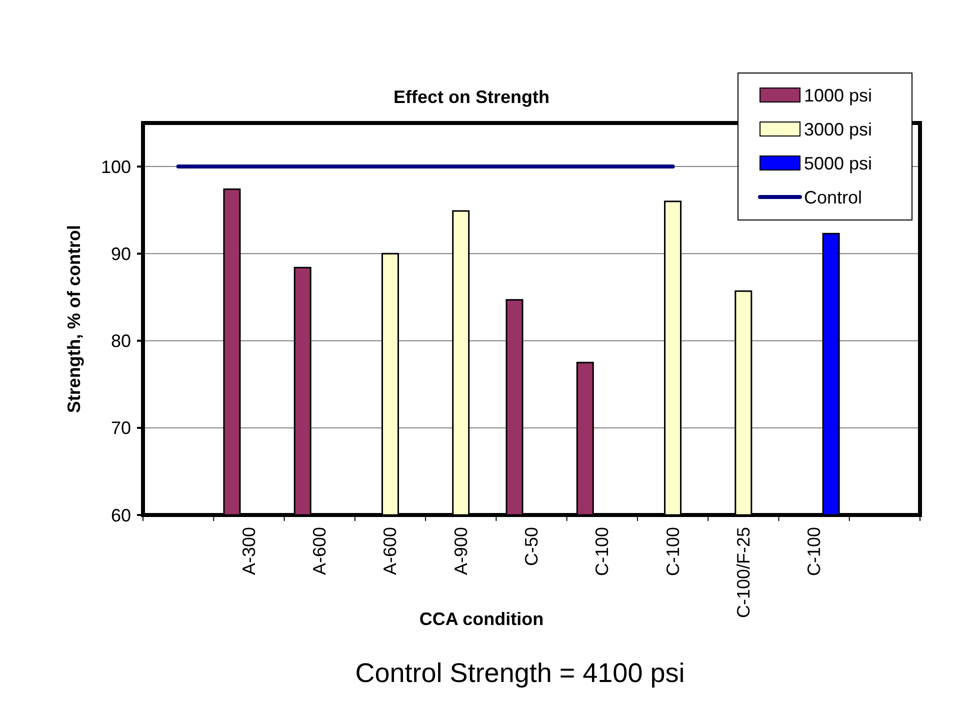 Image resolution: width=954 pixels, height=721 pixels. I want to click on y-tick-label: 100, so click(115, 166).